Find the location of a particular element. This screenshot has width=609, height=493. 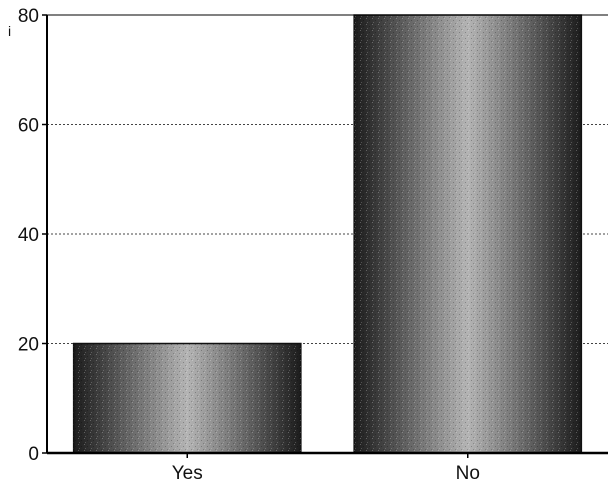

stray-mark-text: i is located at coordinates (9, 31).